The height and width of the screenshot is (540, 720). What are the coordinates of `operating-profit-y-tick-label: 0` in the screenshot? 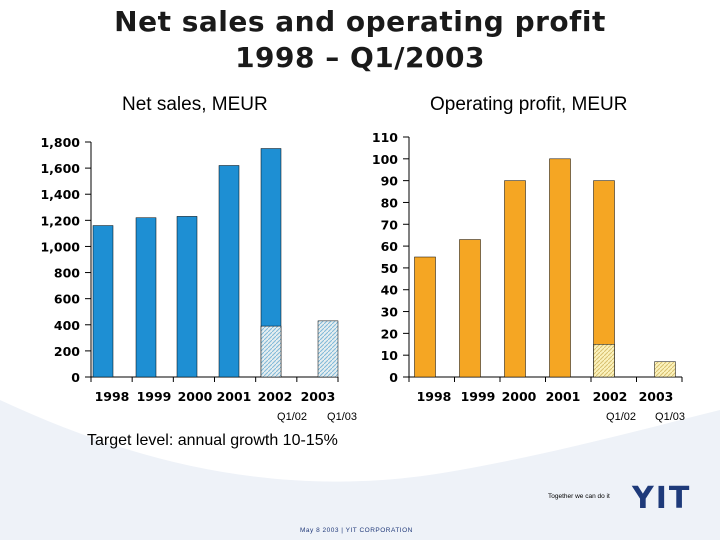 It's located at (393, 377).